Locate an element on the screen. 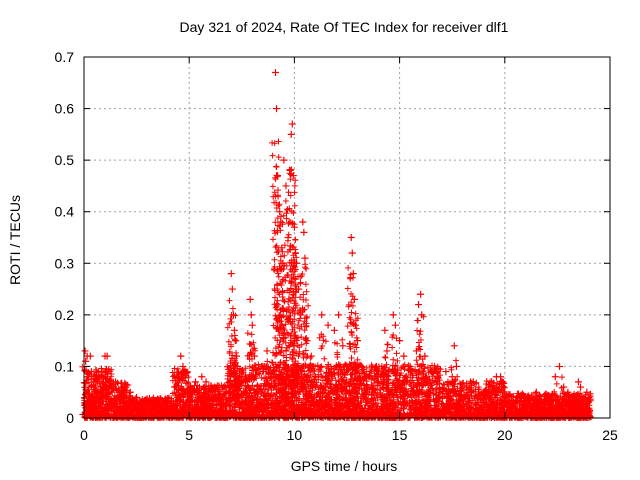 The width and height of the screenshot is (640, 480). y-tick-label: 0.2 is located at coordinates (65, 315).